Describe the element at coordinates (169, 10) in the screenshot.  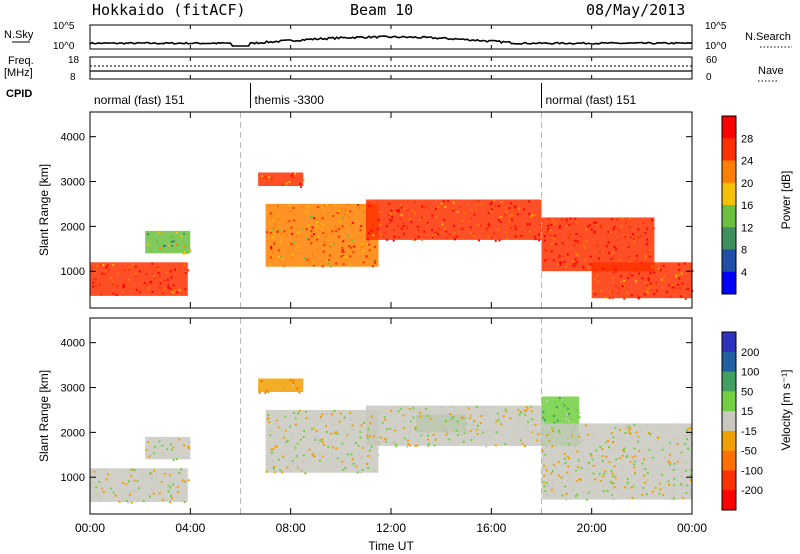
I see `station-title: Hokkaido (fitACF)` at that location.